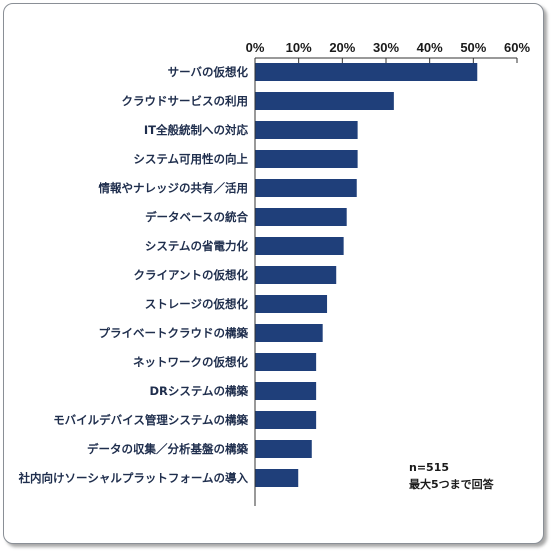  What do you see at coordinates (197, 246) in the screenshot?
I see `category-label: システムの省電力化` at bounding box center [197, 246].